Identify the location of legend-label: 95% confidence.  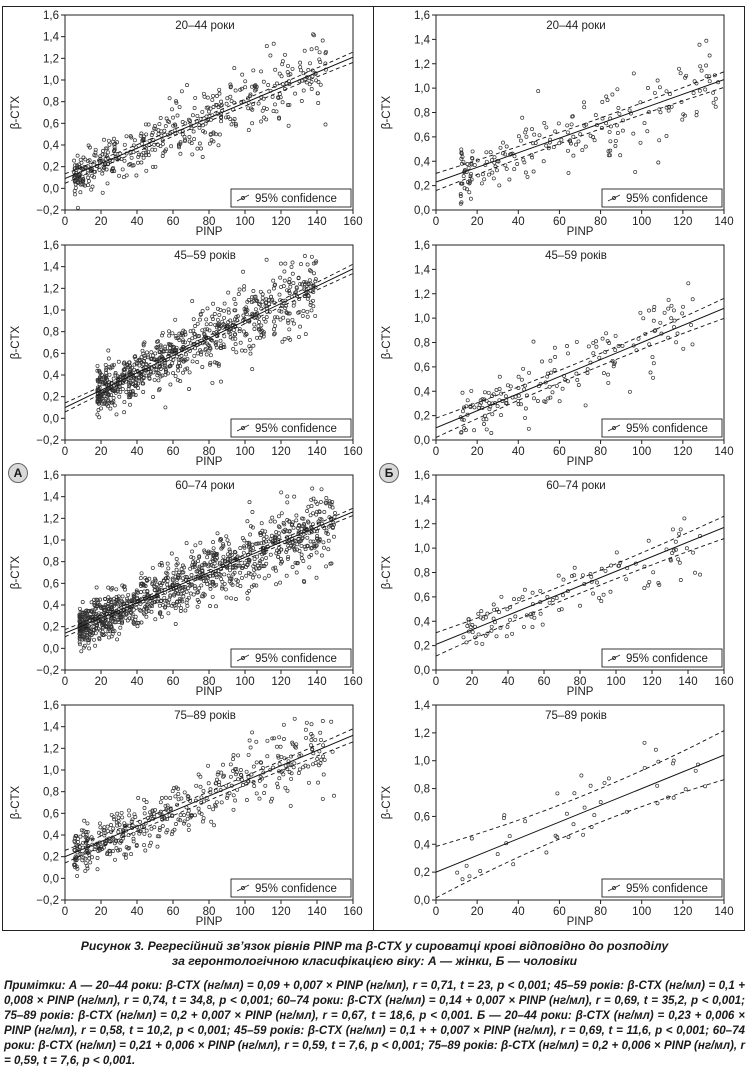
(667, 889).